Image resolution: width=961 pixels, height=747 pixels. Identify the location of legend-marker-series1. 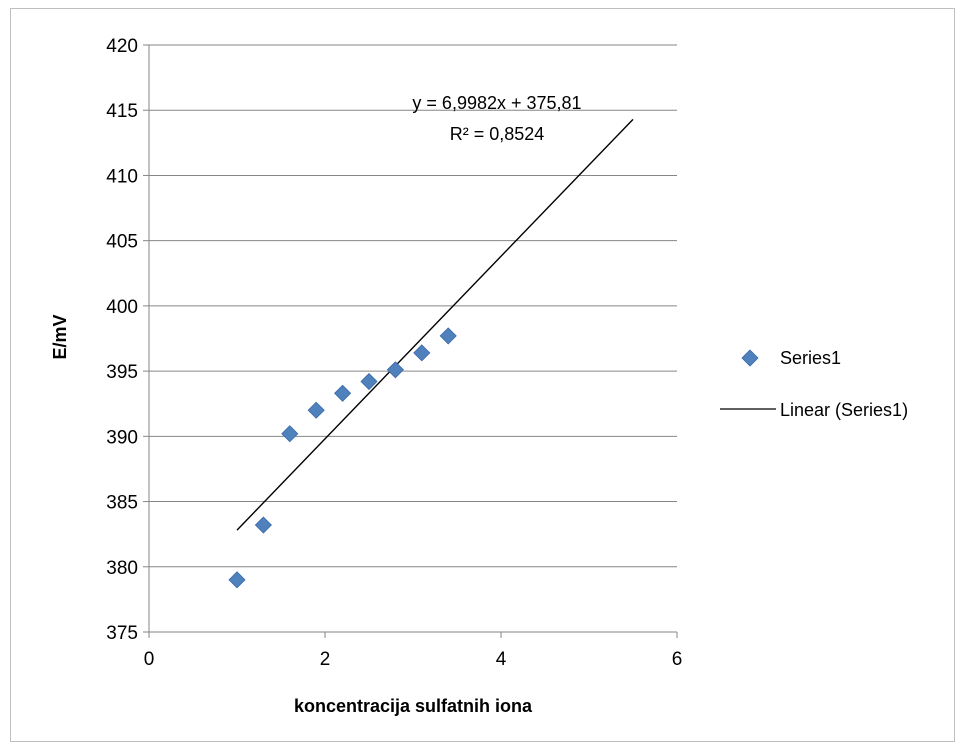
(750, 358).